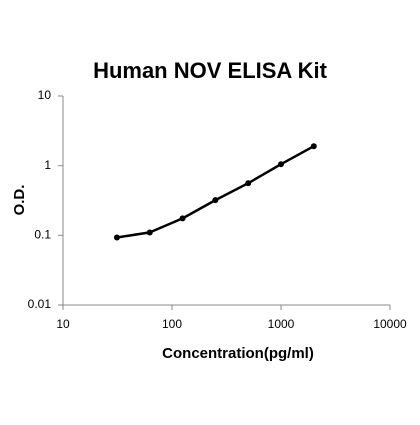 The height and width of the screenshot is (425, 420). I want to click on x-tick-label: 10, so click(63, 324).